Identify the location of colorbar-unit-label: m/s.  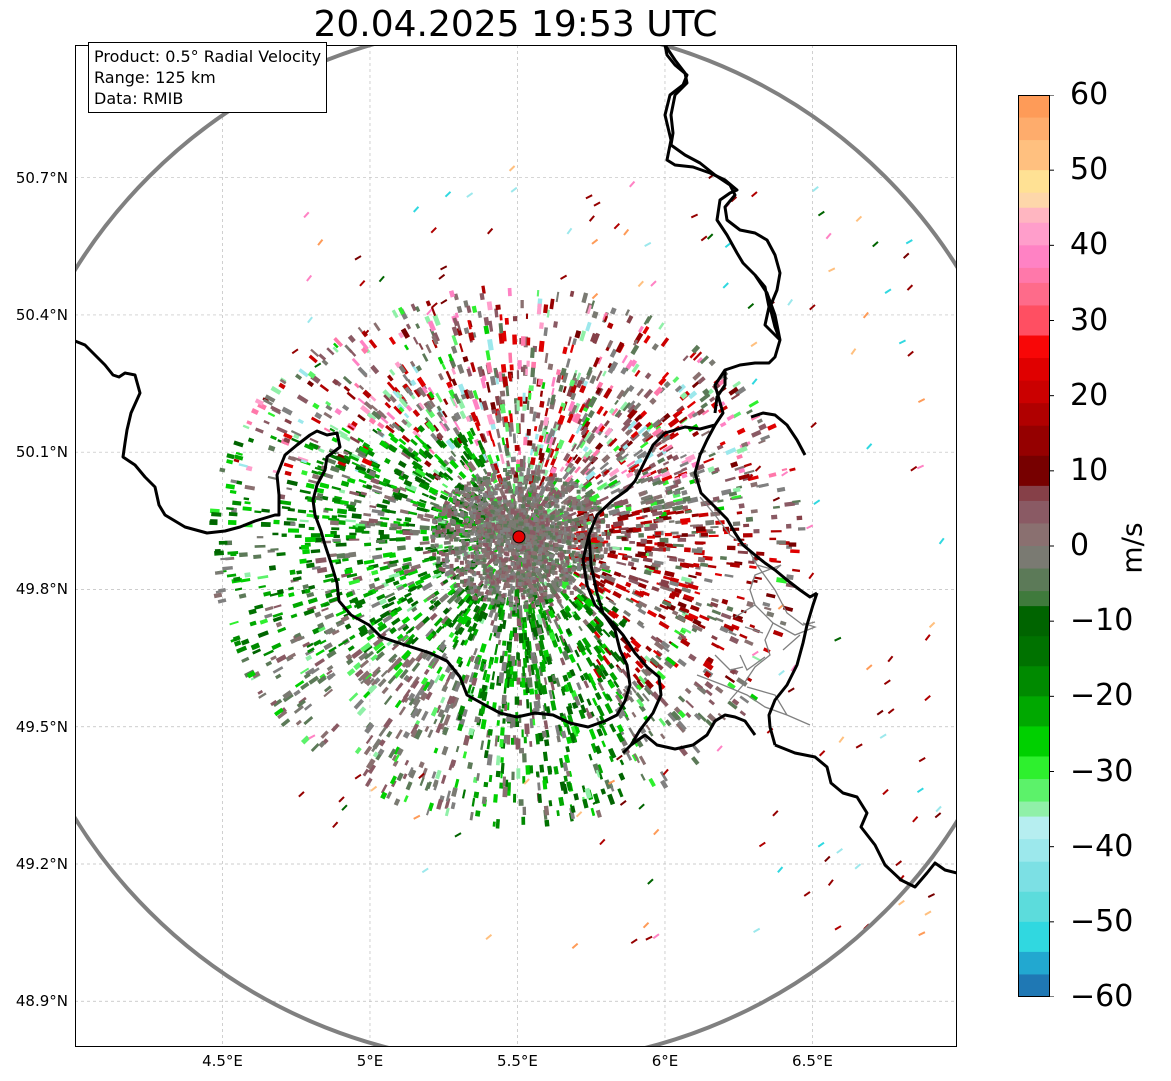
(1132, 548).